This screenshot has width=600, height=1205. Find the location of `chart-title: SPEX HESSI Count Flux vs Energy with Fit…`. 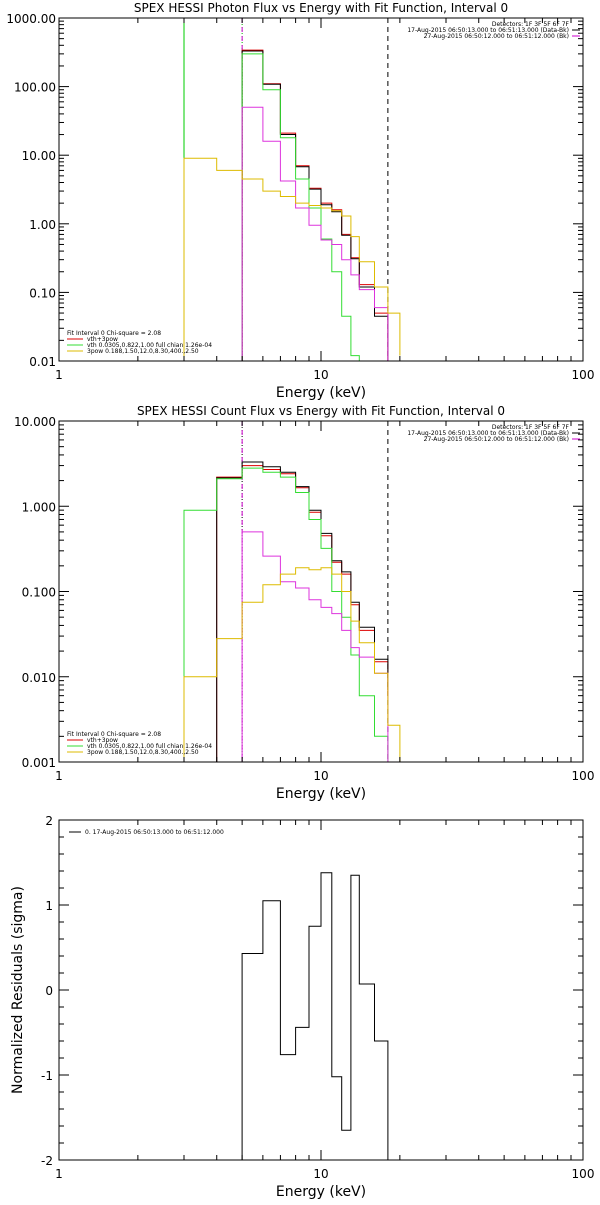

chart-title: SPEX HESSI Count Flux vs Energy with Fit… is located at coordinates (321, 411).